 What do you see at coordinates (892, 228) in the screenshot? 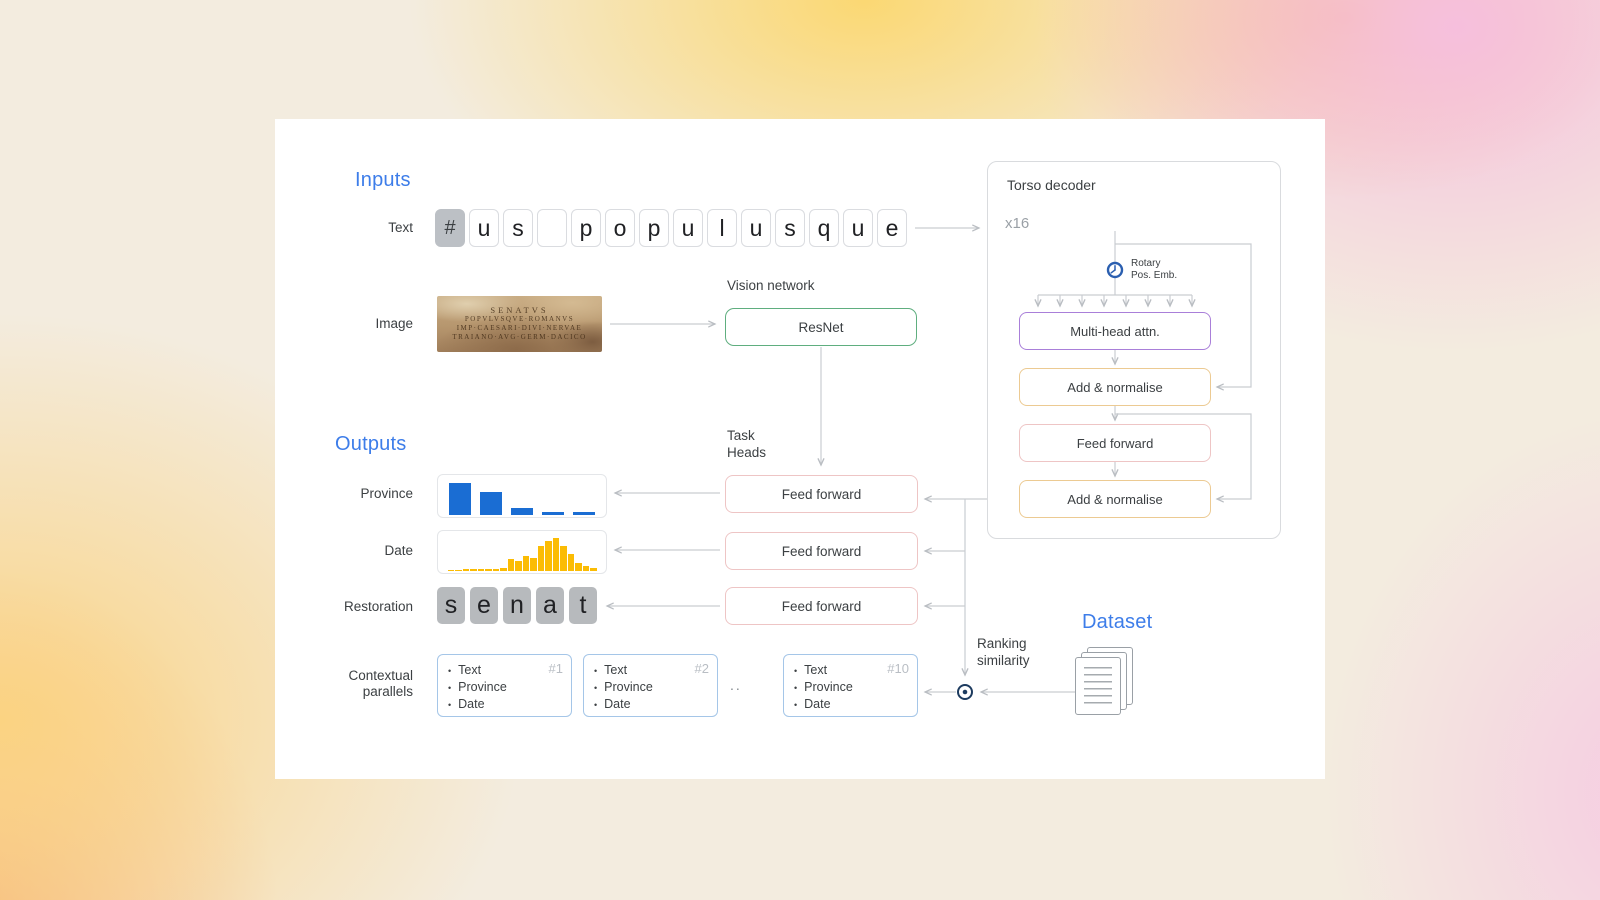
I see `text-token: e` at bounding box center [892, 228].